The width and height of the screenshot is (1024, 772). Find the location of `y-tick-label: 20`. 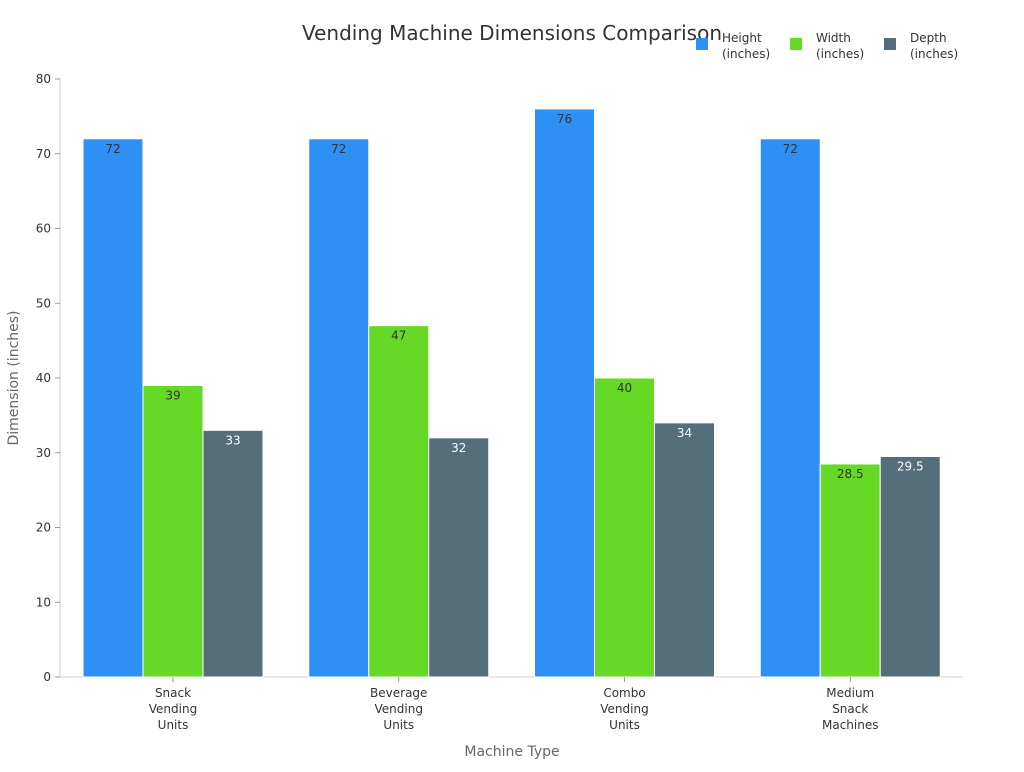

y-tick-label: 20 is located at coordinates (43, 528).